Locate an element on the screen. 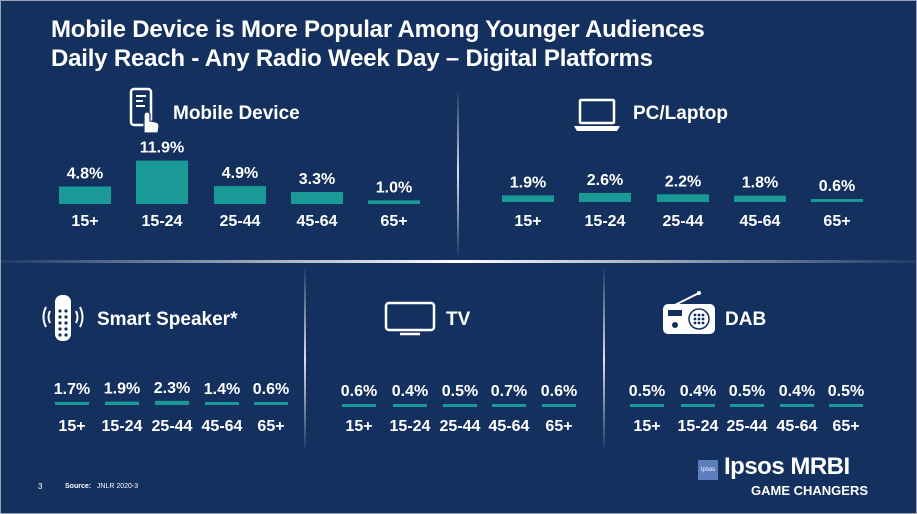  data-label: 1.4% is located at coordinates (222, 389).